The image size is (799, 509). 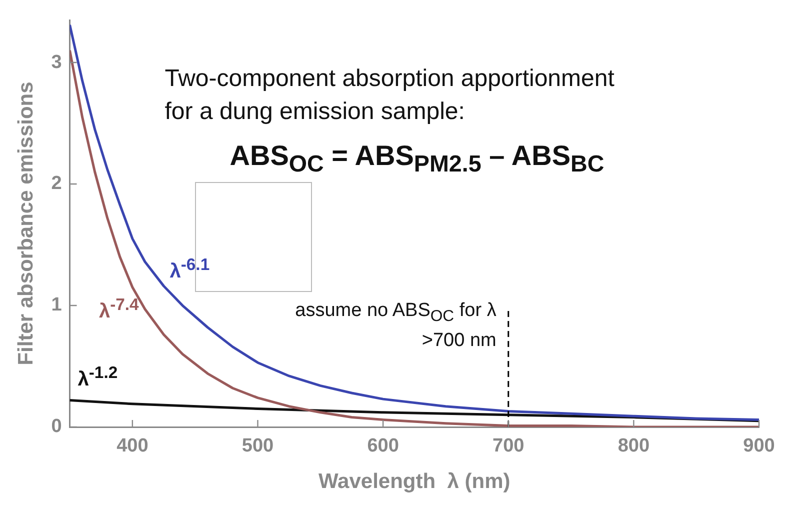 I want to click on text: ABS$_{OC}$ = ABS$_{PM2.5}$ – ABS$_{BC}$, so click(x=417, y=159).